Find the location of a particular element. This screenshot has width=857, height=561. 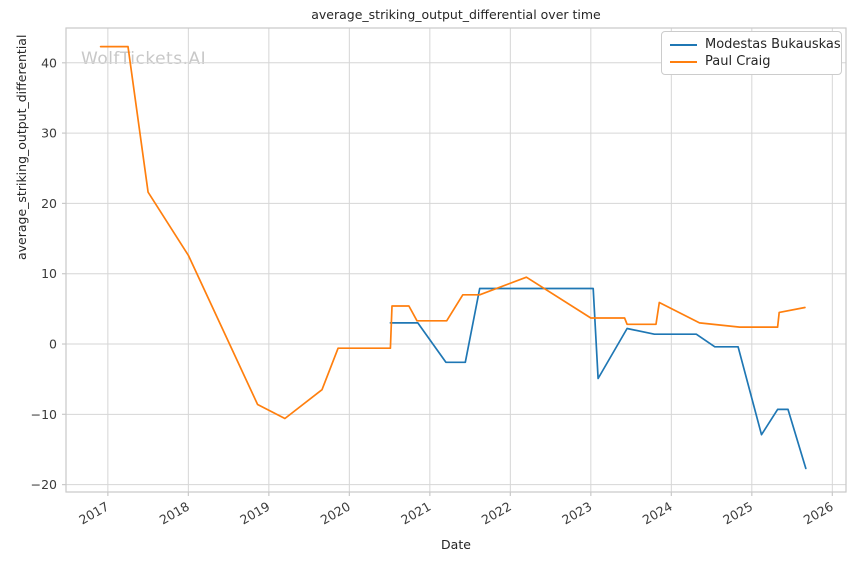

x-tick-label: 2020 is located at coordinates (335, 513).